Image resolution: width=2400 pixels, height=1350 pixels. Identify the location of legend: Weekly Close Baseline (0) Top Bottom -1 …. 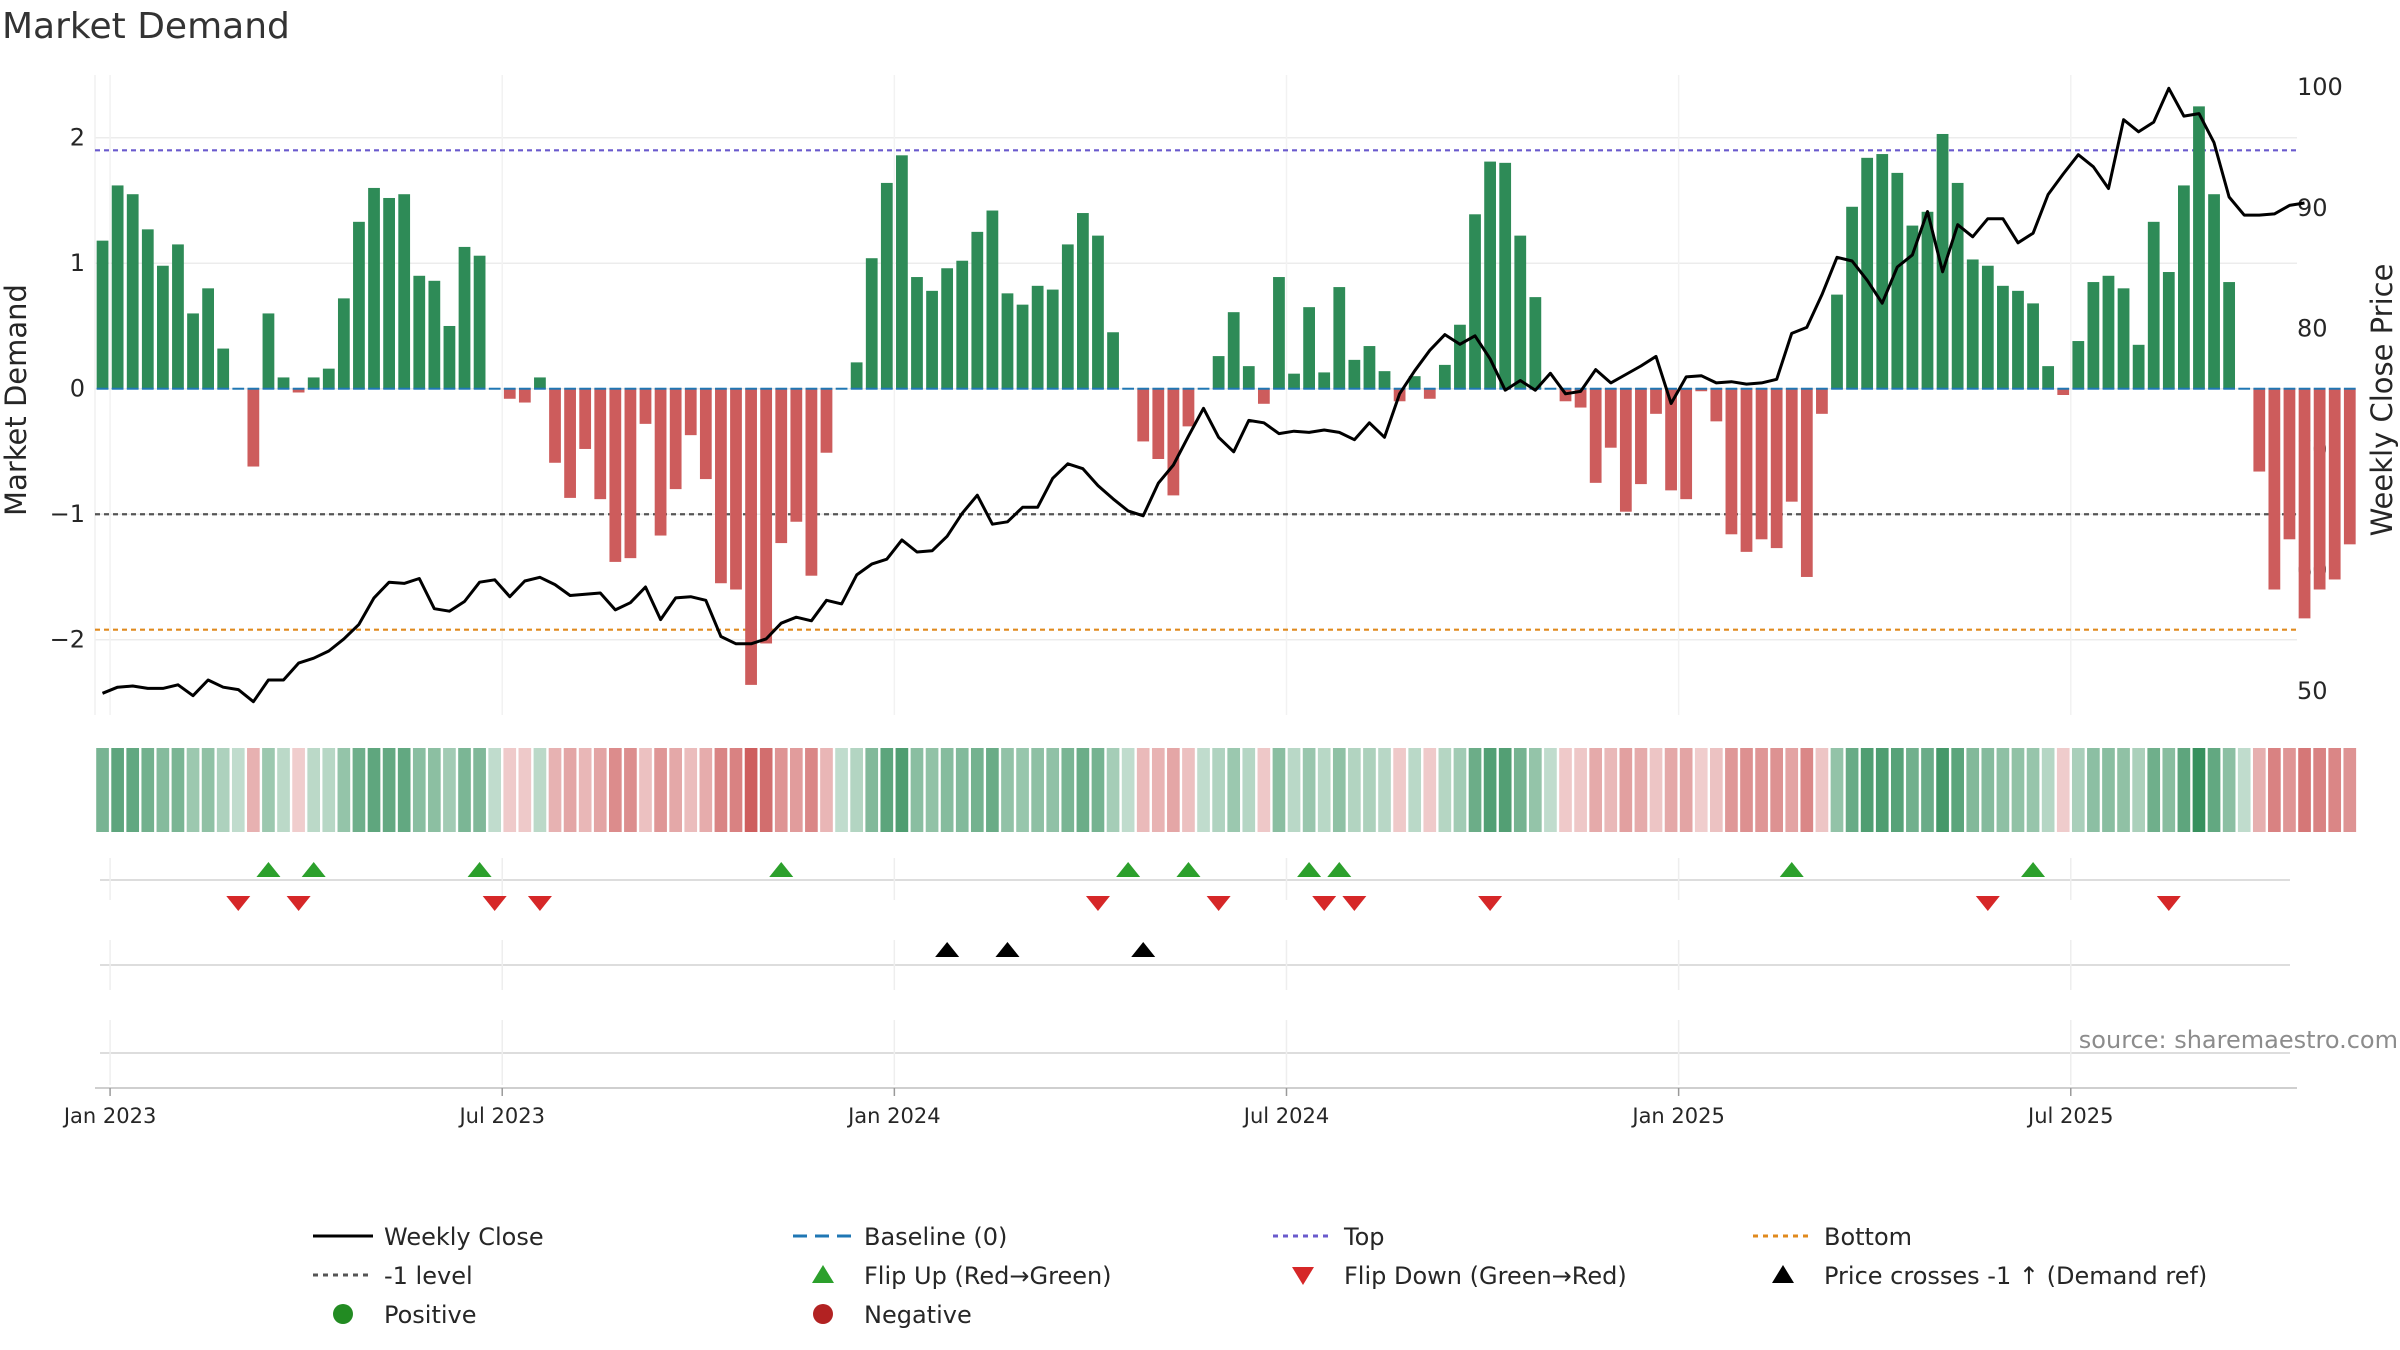
(1260, 1276).